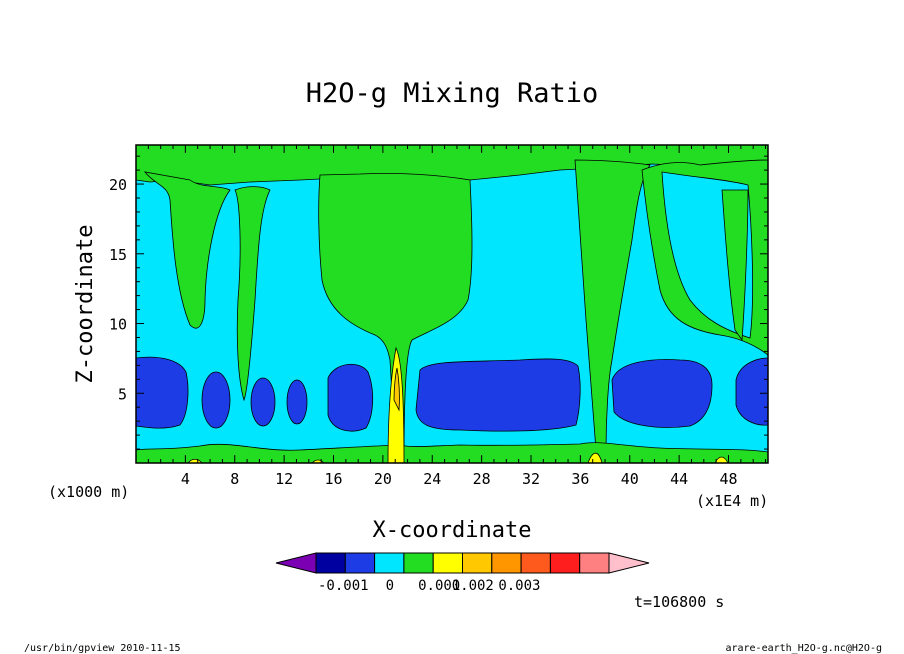 This screenshot has height=654, width=904. I want to click on y-tick-label: 20, so click(118, 185).